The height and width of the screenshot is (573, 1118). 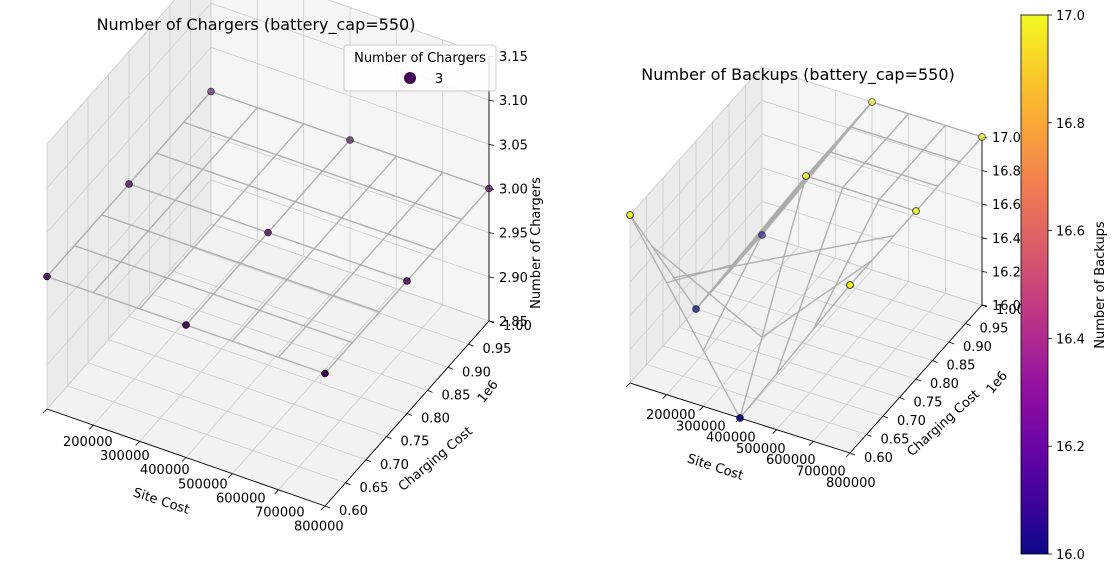 I want to click on z-tick-label: 2.85, so click(x=513, y=322).